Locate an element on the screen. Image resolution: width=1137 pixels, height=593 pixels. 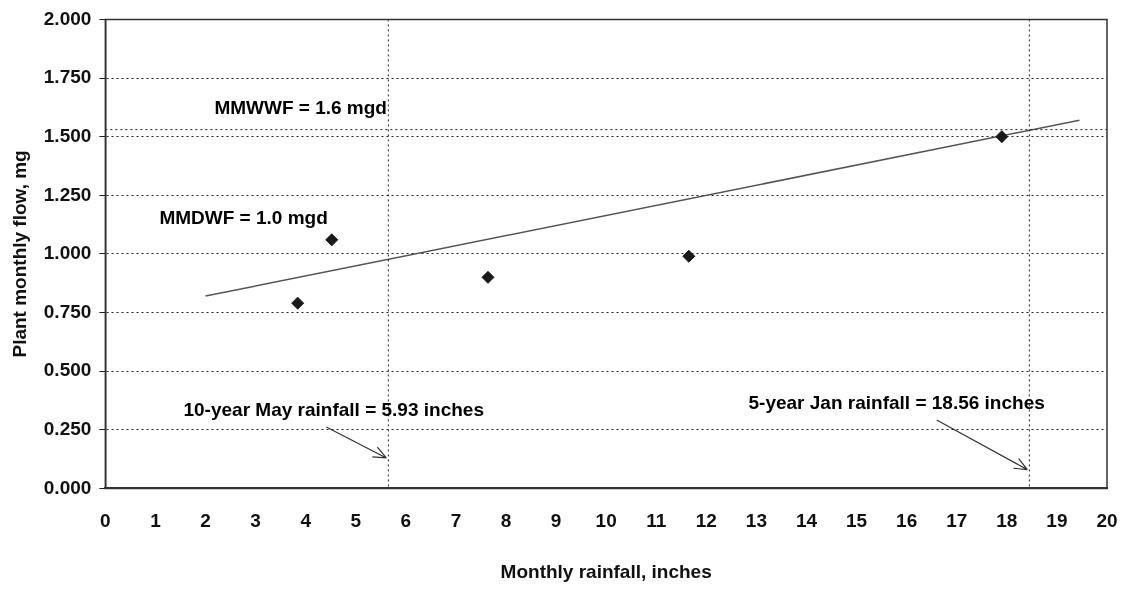
x-tick-label: 9 is located at coordinates (556, 521).